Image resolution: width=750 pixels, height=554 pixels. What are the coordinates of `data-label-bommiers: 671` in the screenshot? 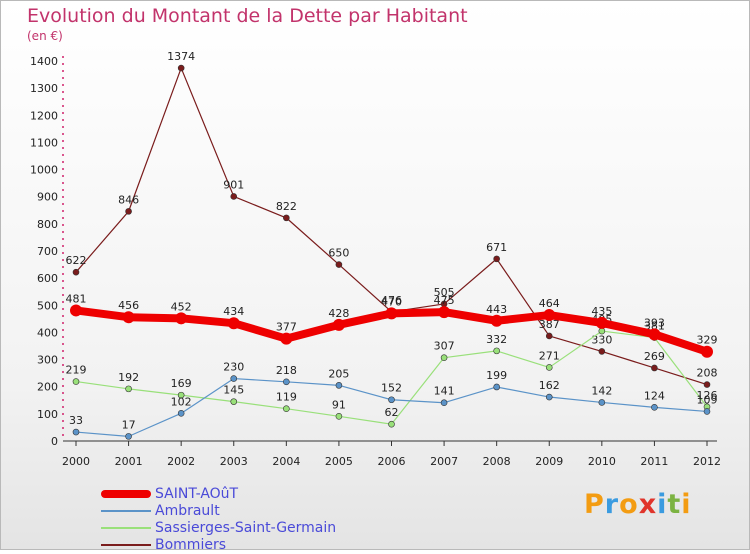 It's located at (496, 247).